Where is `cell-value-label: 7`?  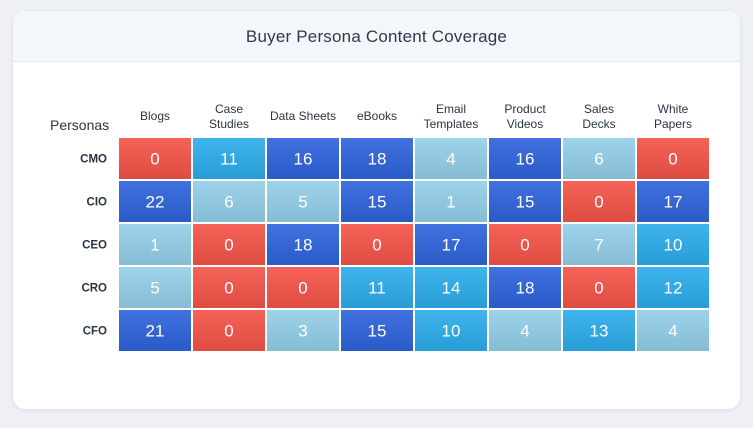
cell-value-label: 7 is located at coordinates (598, 245).